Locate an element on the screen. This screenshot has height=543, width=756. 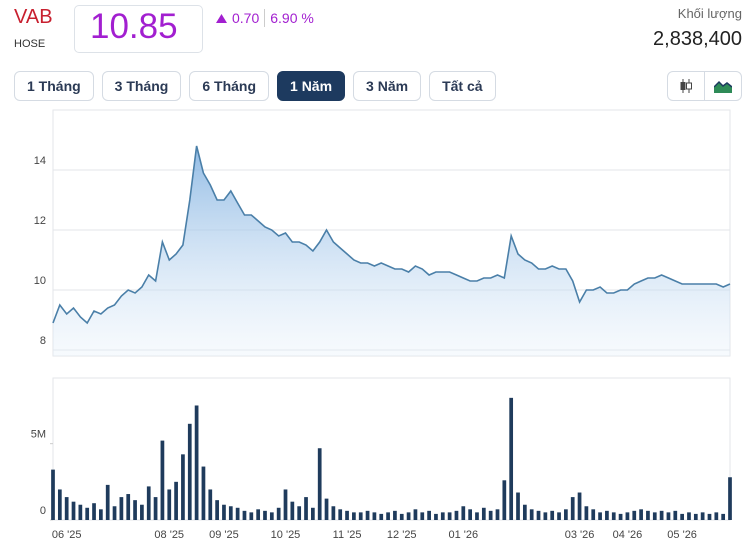
up-arrow is located at coordinates (221, 18).